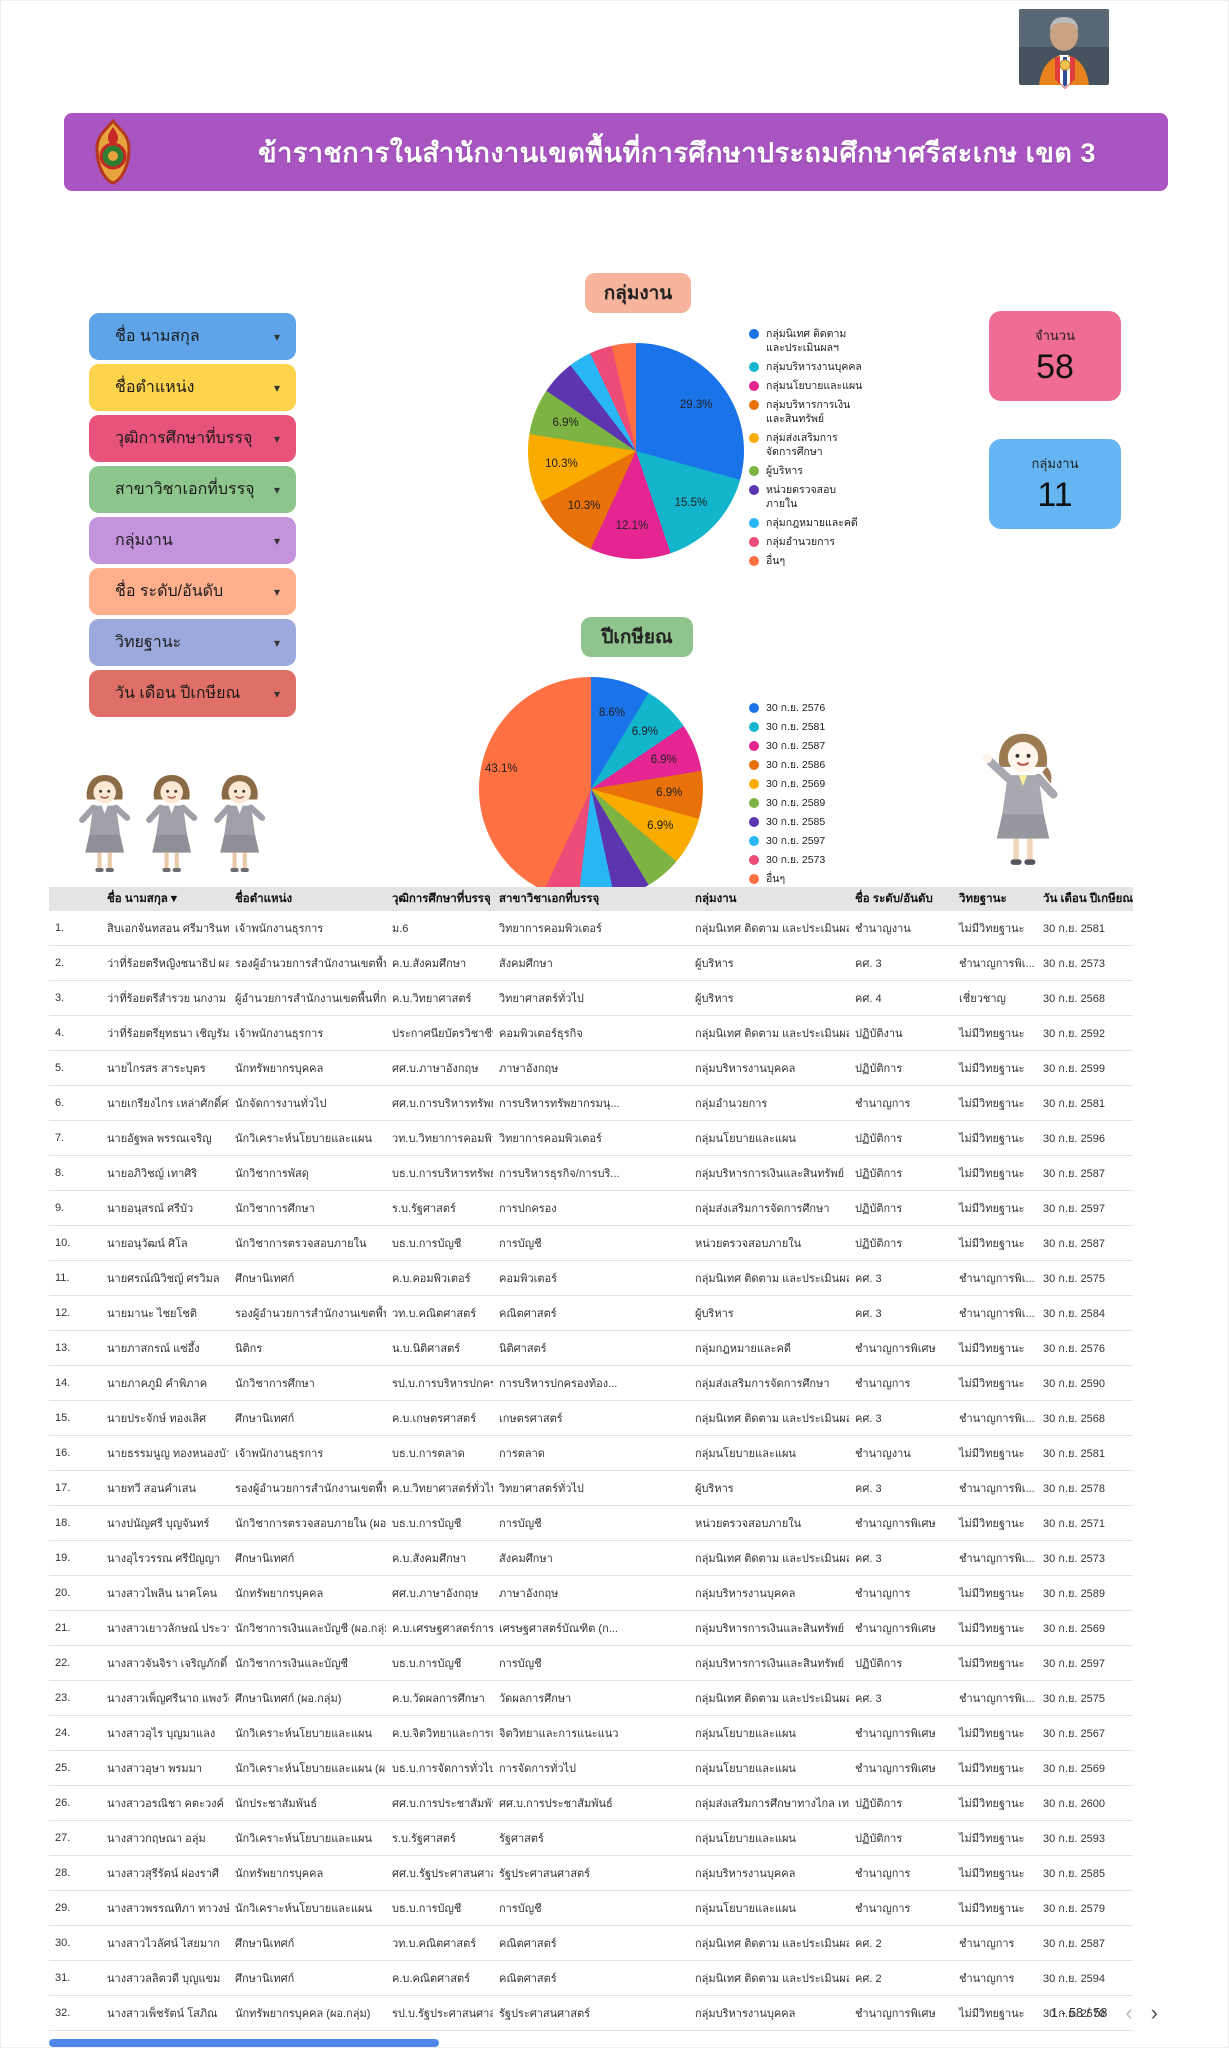 The height and width of the screenshot is (2048, 1229). I want to click on table-cell: นักทรัพยากรบุคคล, so click(307, 1068).